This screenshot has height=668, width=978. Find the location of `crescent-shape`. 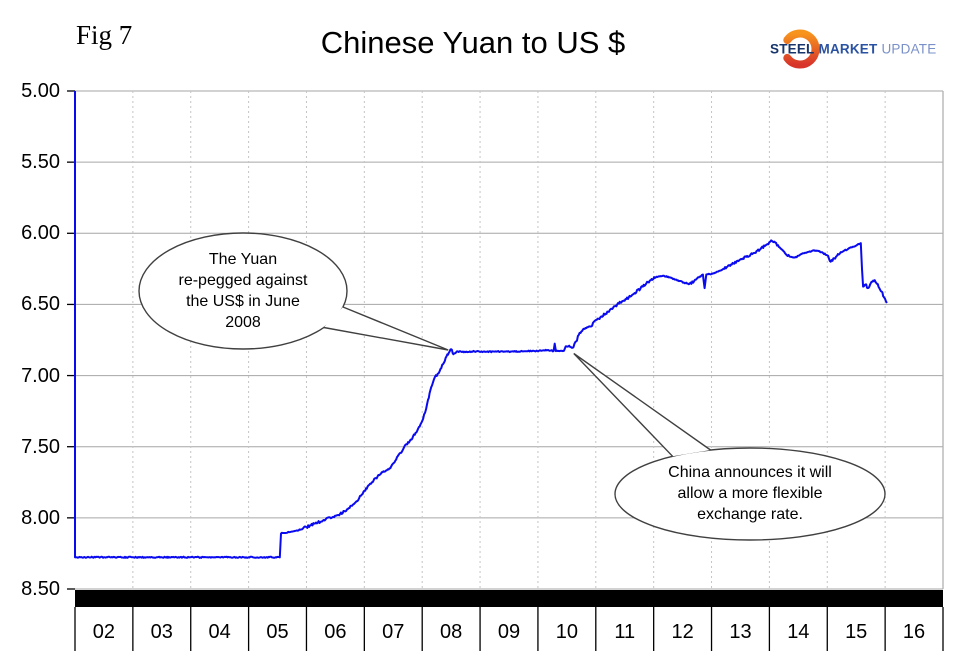

crescent-shape is located at coordinates (801, 49).